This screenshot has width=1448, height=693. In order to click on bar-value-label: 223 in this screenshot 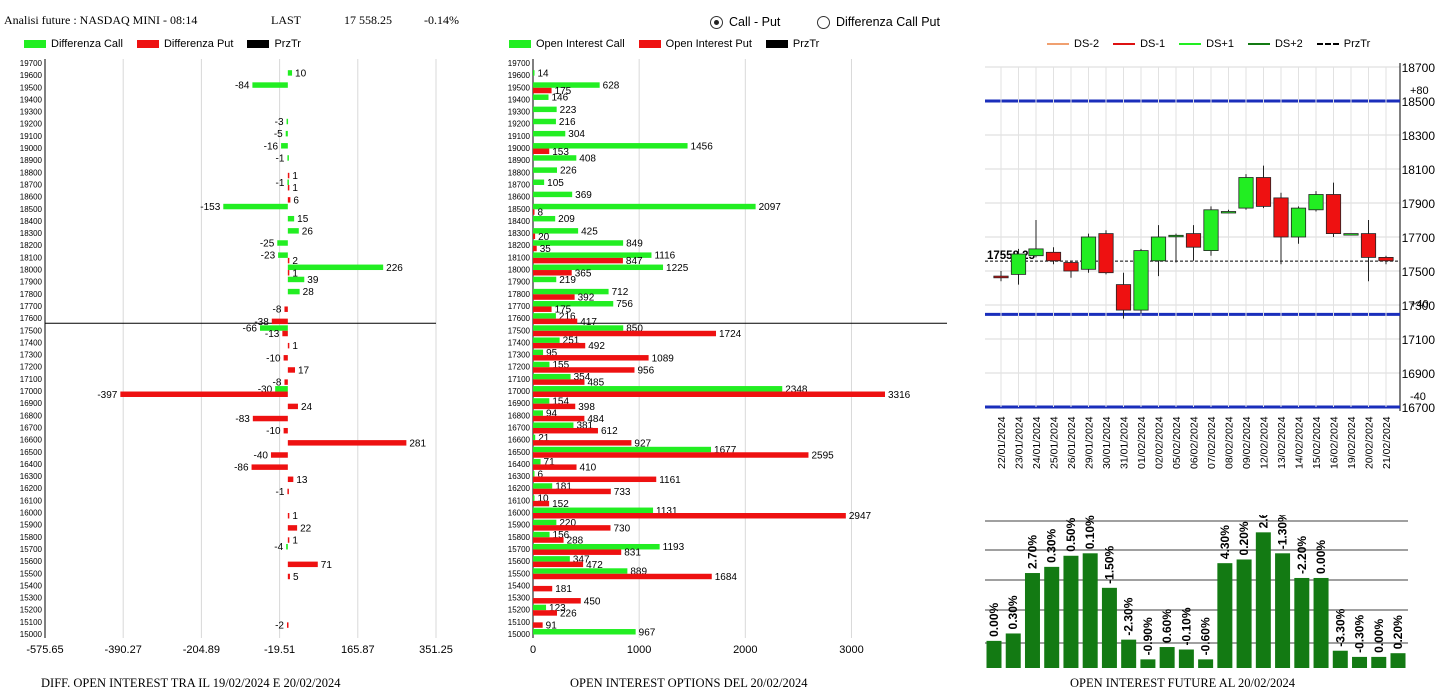, I will do `click(568, 110)`.